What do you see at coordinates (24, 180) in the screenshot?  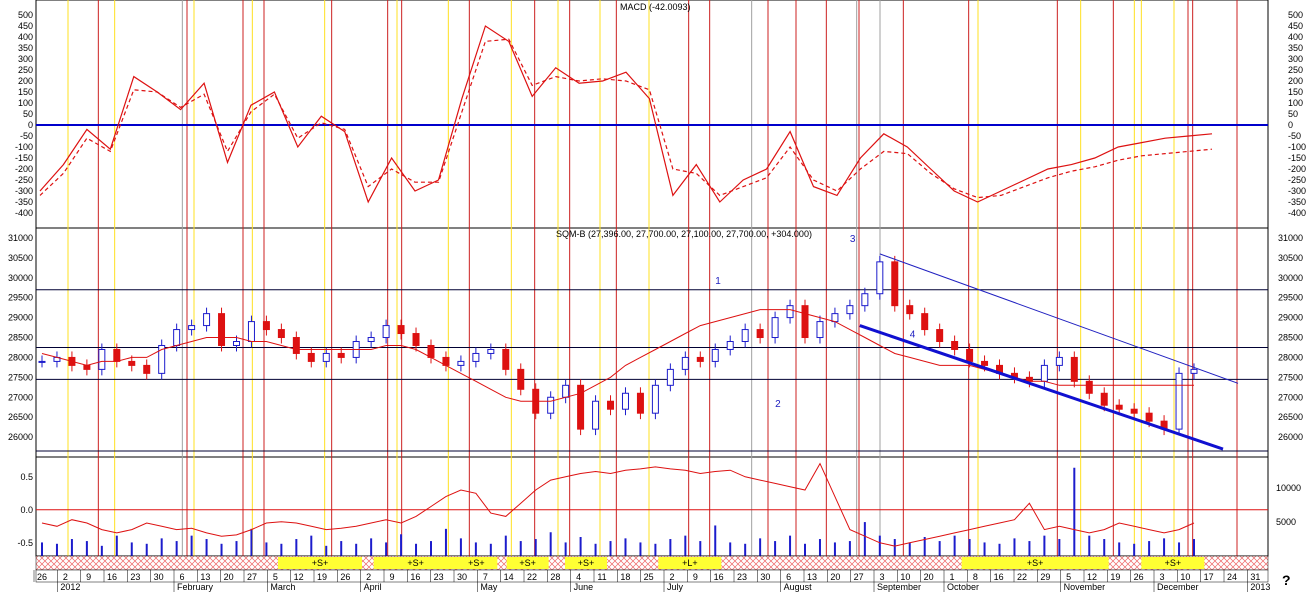 I see `macd-tick-left-15: -250` at bounding box center [24, 180].